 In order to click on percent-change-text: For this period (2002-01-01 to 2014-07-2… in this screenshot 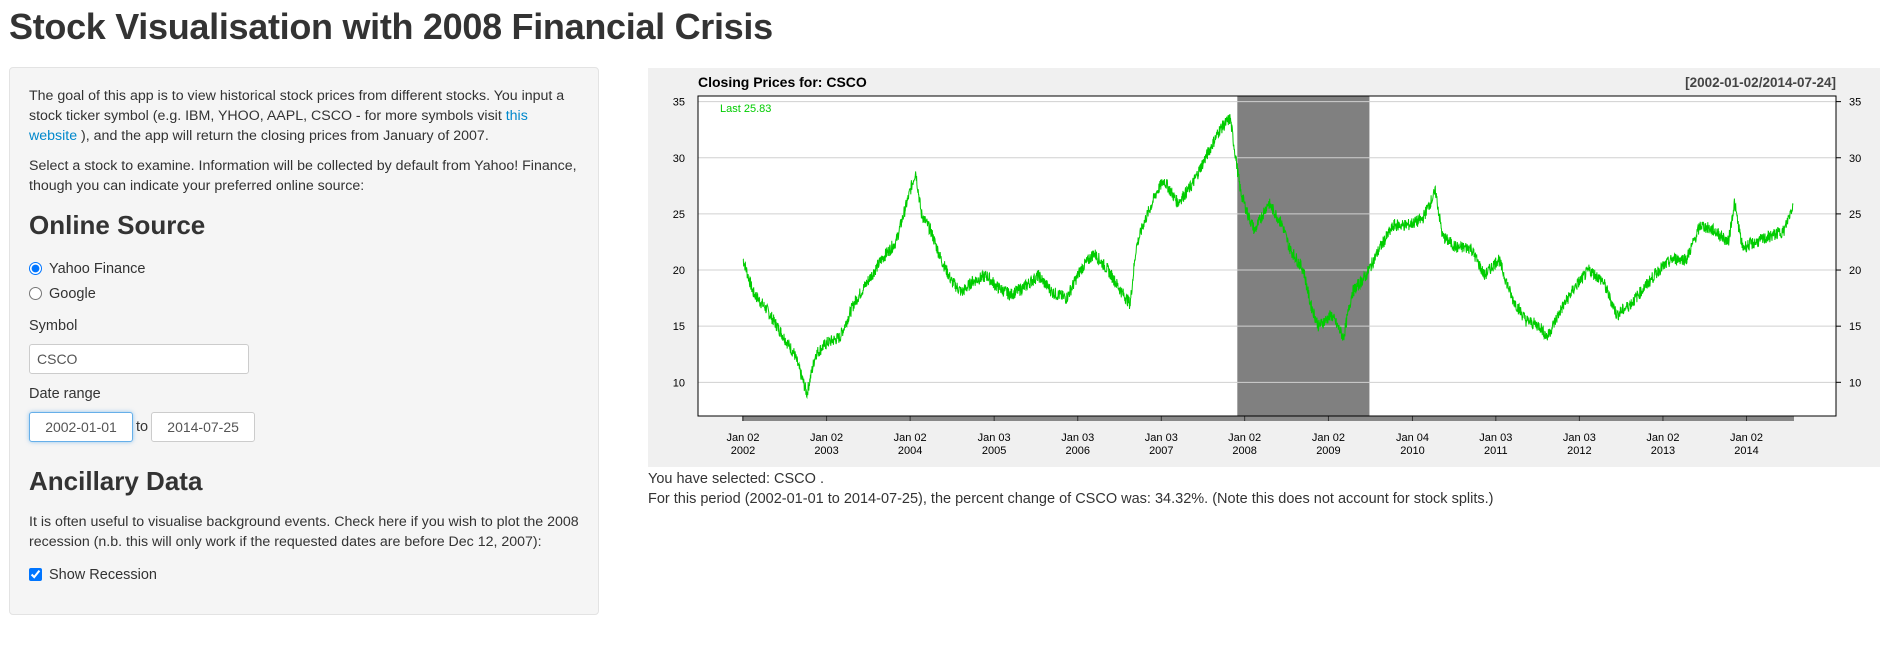, I will do `click(1071, 499)`.